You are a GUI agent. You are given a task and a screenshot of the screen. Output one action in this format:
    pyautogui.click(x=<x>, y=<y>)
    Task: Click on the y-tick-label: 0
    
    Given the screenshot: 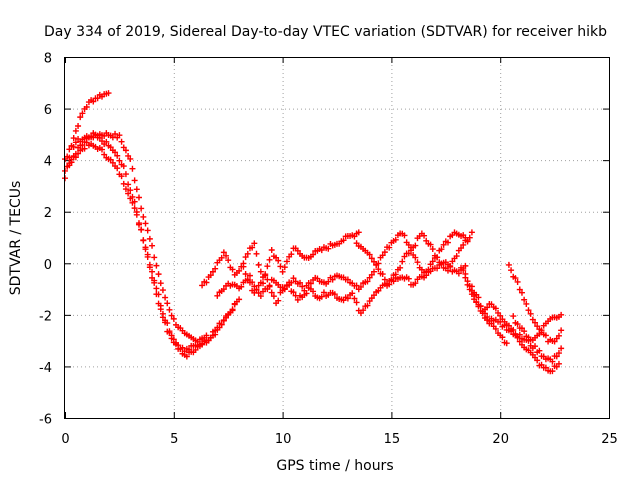 What is the action you would take?
    pyautogui.click(x=48, y=265)
    